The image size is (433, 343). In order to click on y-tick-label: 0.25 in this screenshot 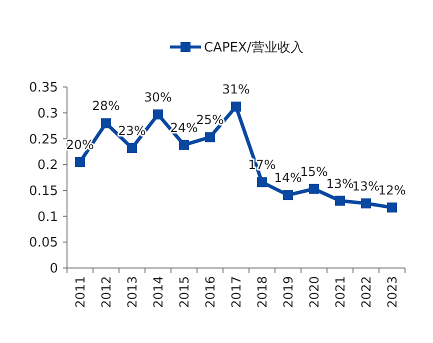, I will do `click(43, 140)`.